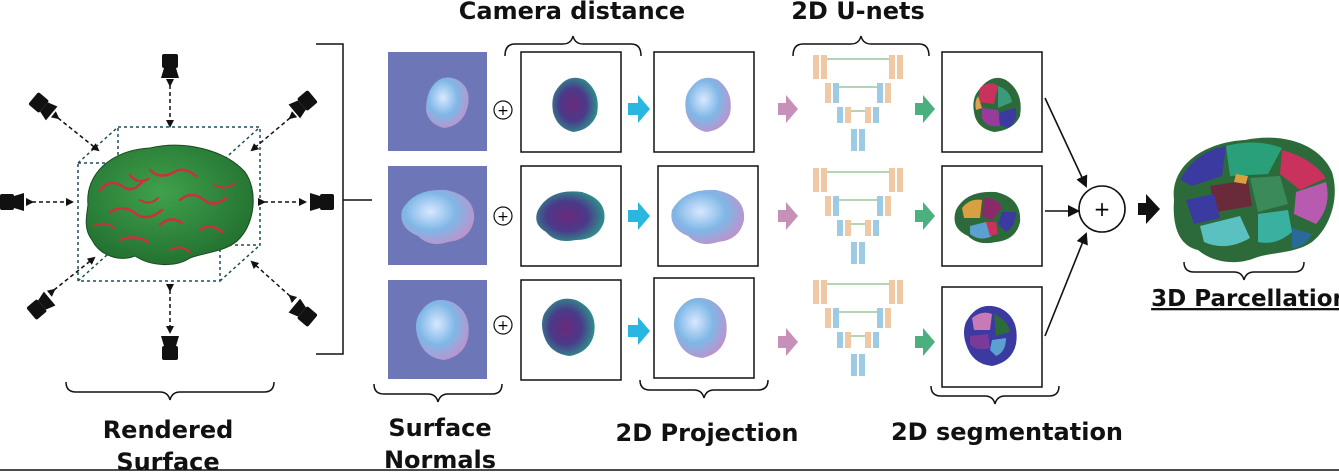  I want to click on rendered-label-line2: Surface, so click(167, 460).